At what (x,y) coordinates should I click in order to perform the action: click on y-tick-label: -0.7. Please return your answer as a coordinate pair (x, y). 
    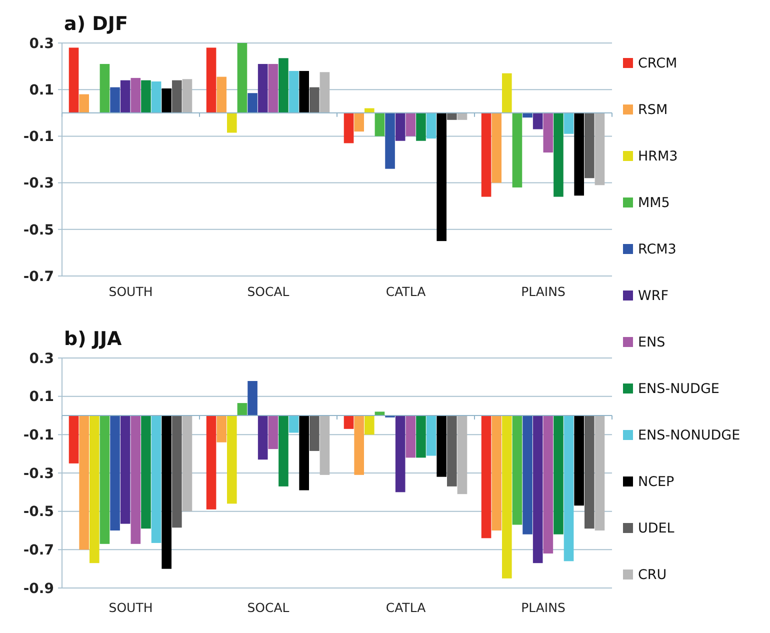
    Looking at the image, I should click on (38, 550).